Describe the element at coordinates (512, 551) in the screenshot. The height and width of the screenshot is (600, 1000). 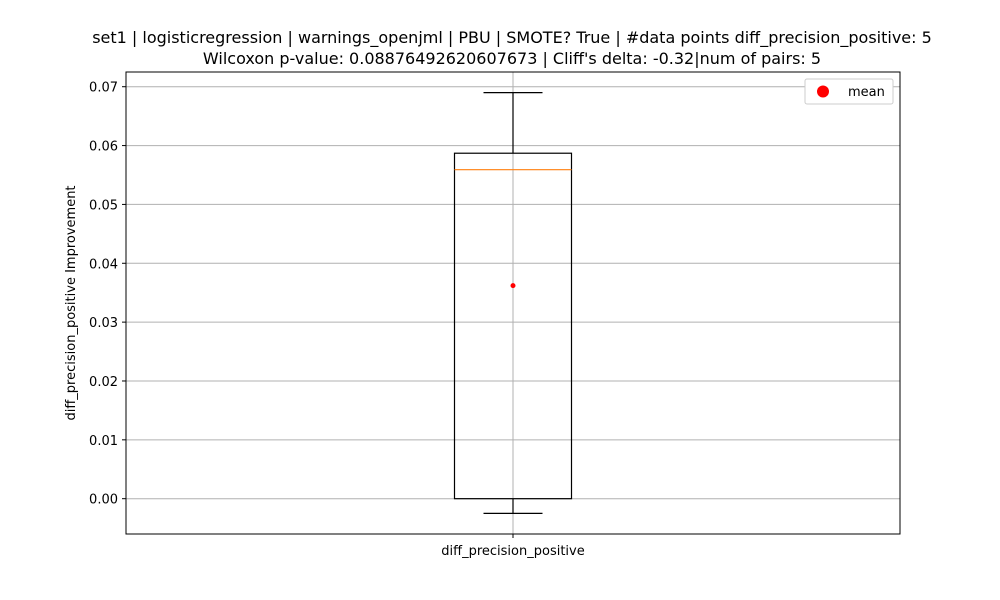
I see `x-tick-label: diff_precision_positive` at that location.